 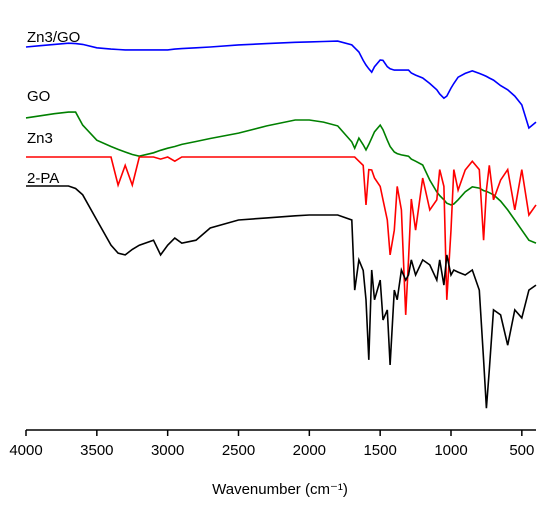 What do you see at coordinates (238, 450) in the screenshot?
I see `x-tick-label: 2500` at bounding box center [238, 450].